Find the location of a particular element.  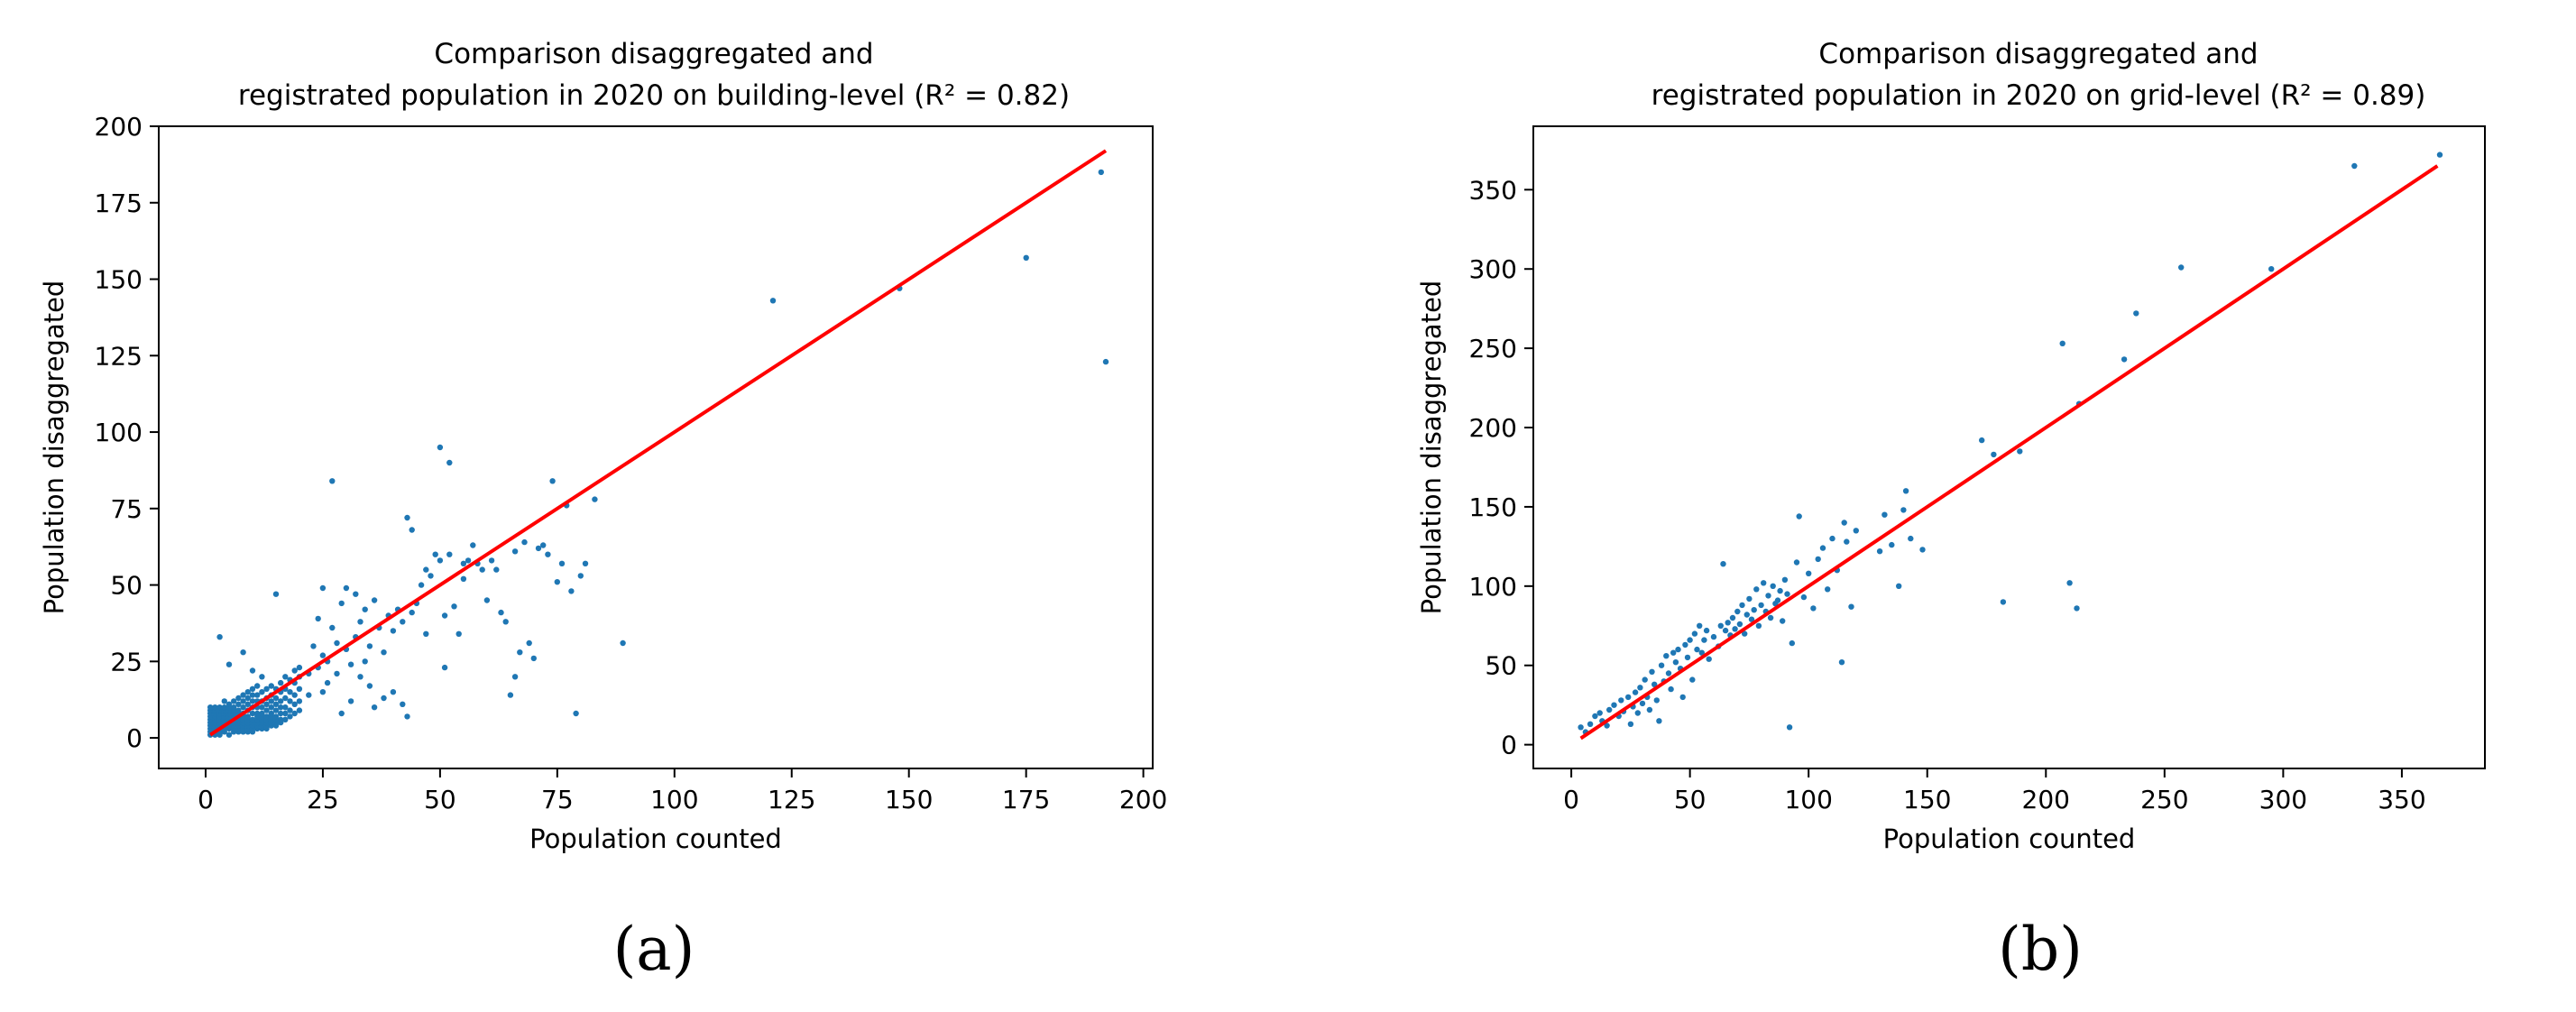

x-tick-label: 200 is located at coordinates (2046, 799).